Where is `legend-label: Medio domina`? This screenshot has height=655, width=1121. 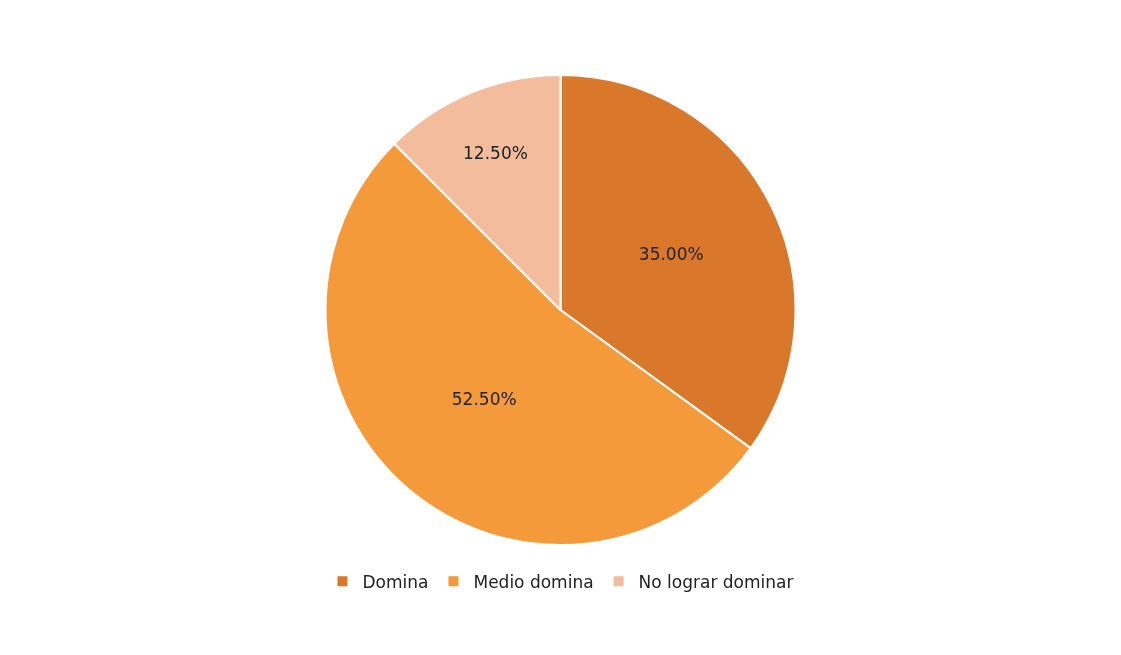
legend-label: Medio domina is located at coordinates (533, 581).